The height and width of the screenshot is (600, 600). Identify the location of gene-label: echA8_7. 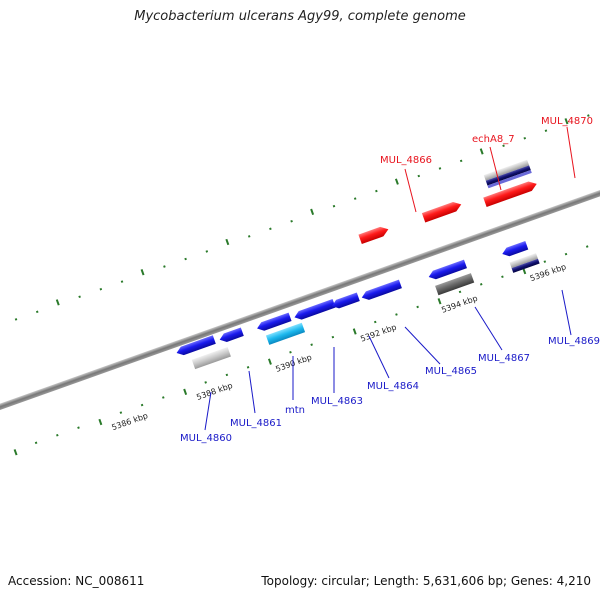
(493, 139).